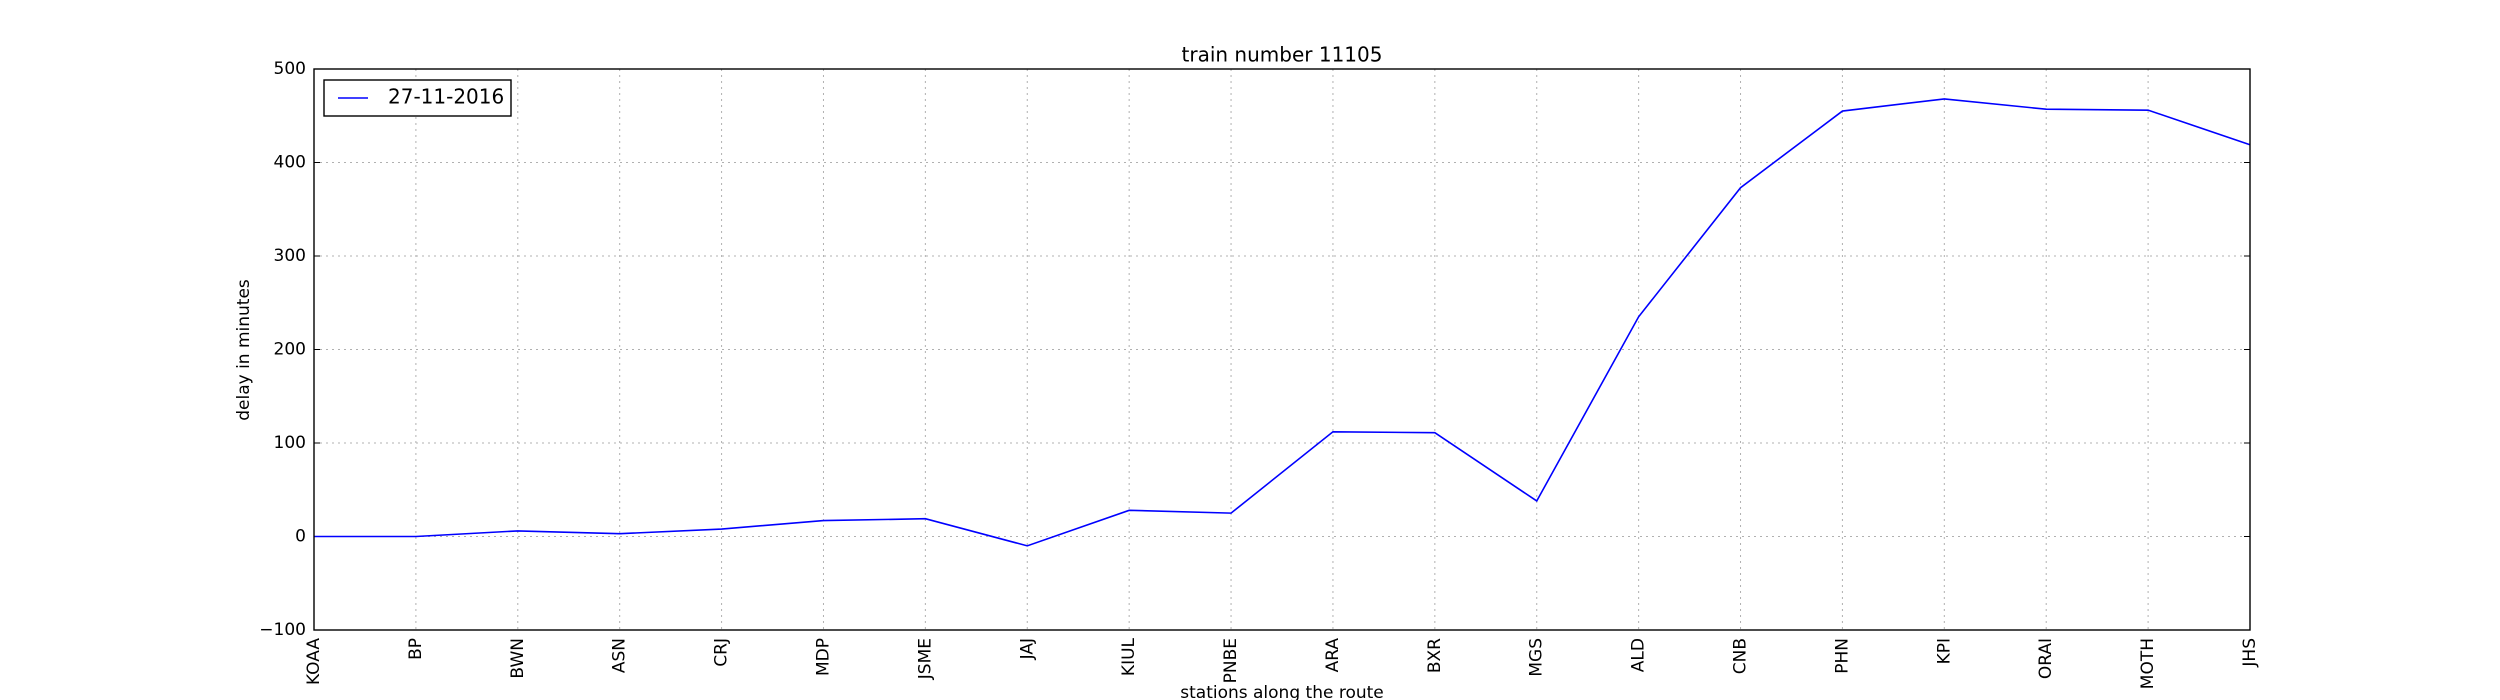 Image resolution: width=2500 pixels, height=700 pixels. What do you see at coordinates (290, 69) in the screenshot?
I see `y-tick-label: 500` at bounding box center [290, 69].